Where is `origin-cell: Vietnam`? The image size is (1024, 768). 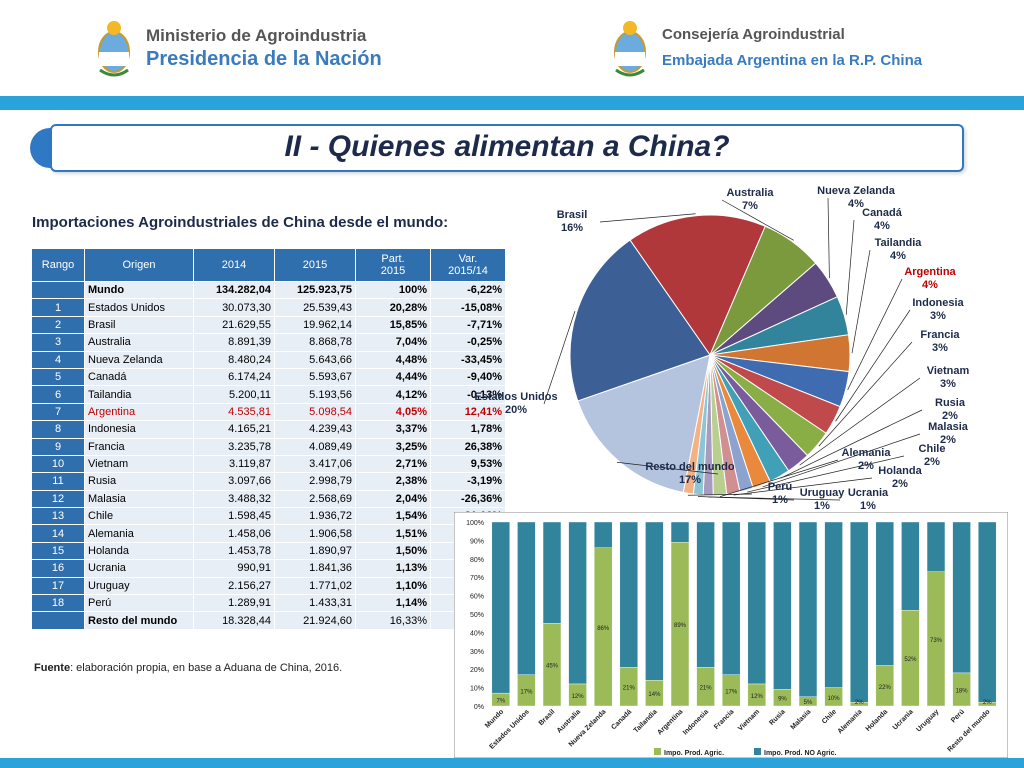
origin-cell: Vietnam is located at coordinates (139, 464).